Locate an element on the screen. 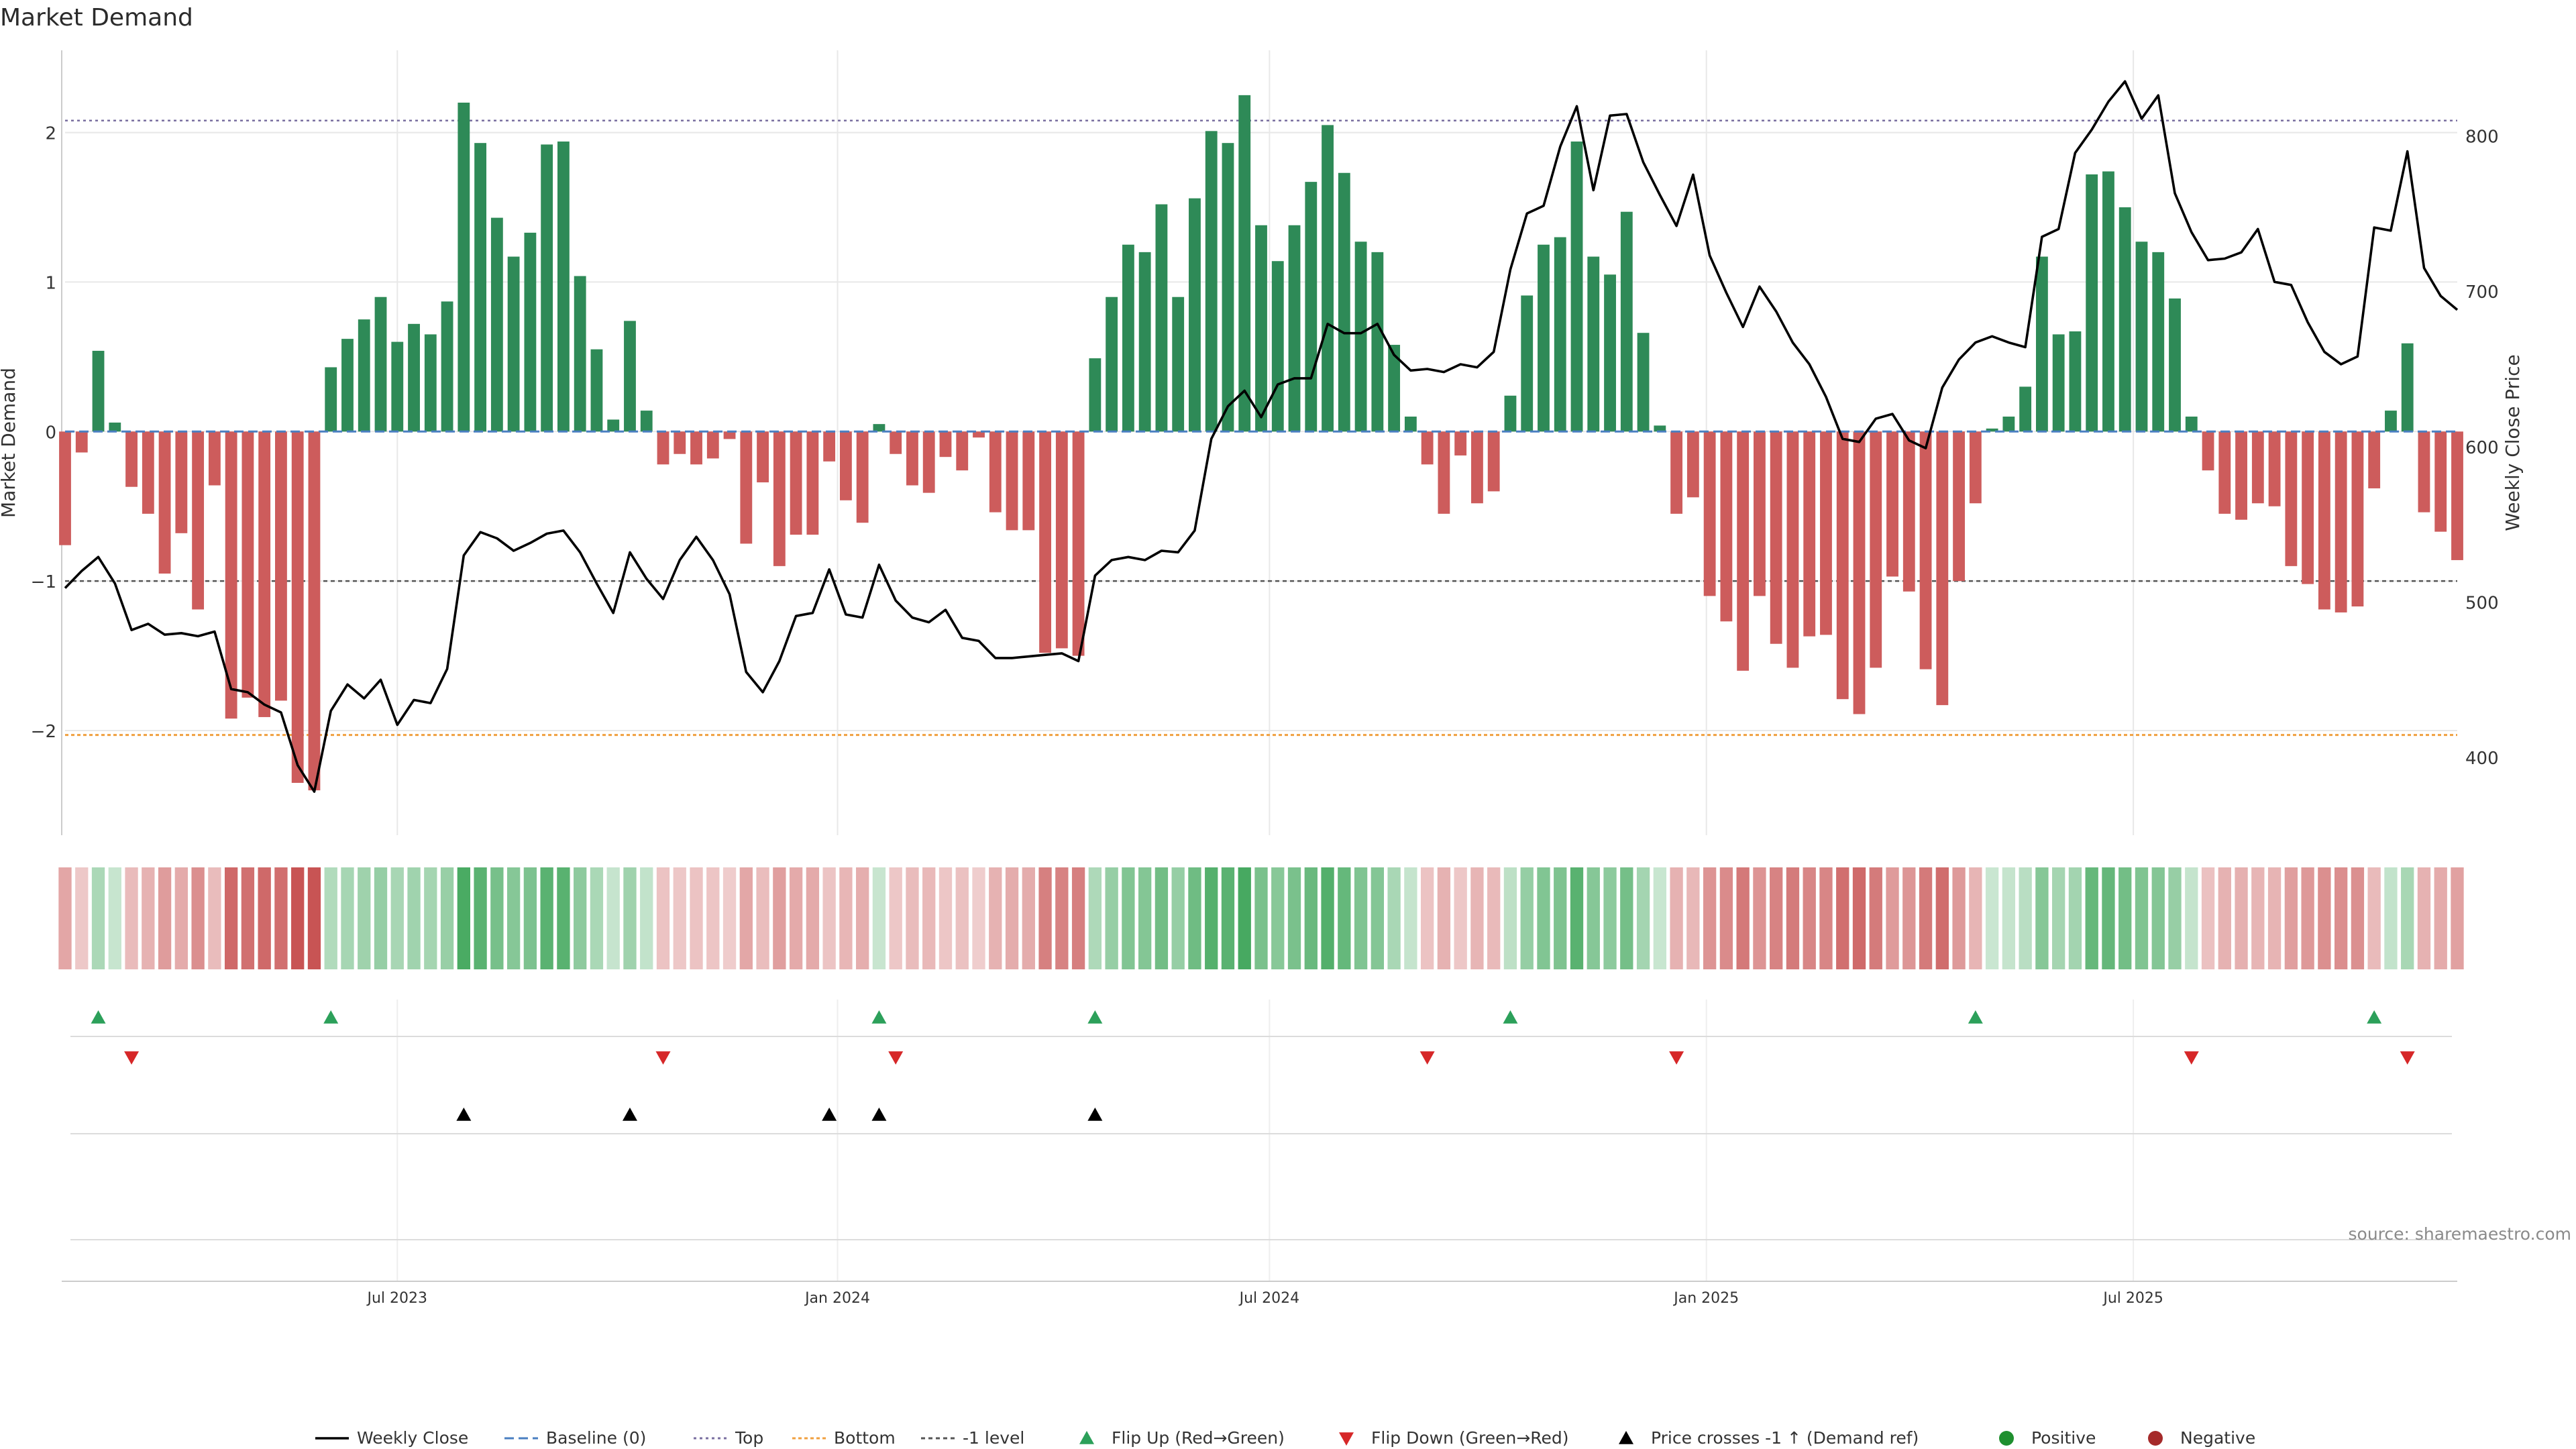 This screenshot has width=2576, height=1449. legend-item-baseline: Baseline (0) is located at coordinates (575, 1438).